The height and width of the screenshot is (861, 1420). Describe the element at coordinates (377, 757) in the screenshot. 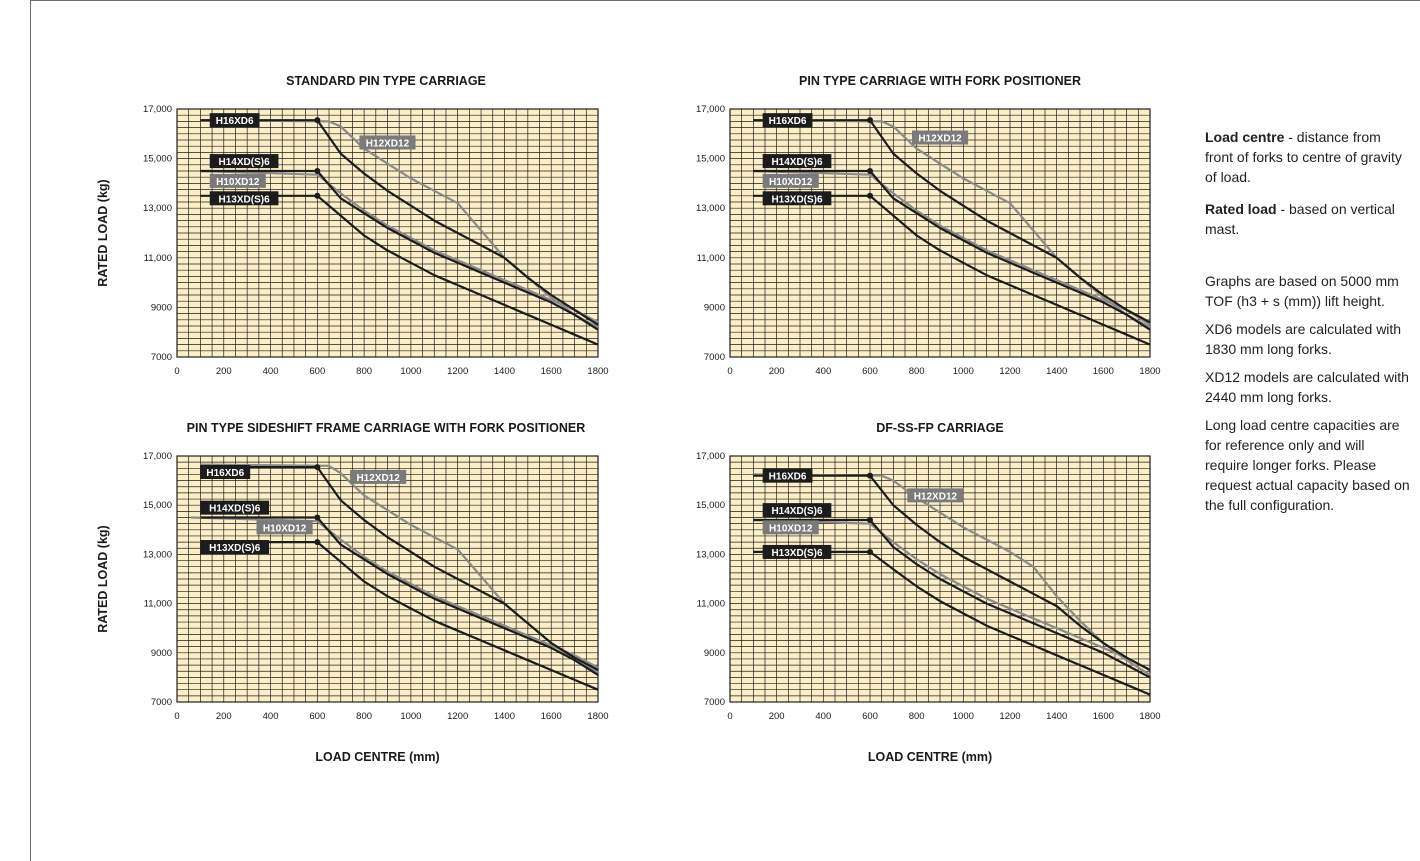

I see `x-axis-label: LOAD CENTRE (mm)` at that location.